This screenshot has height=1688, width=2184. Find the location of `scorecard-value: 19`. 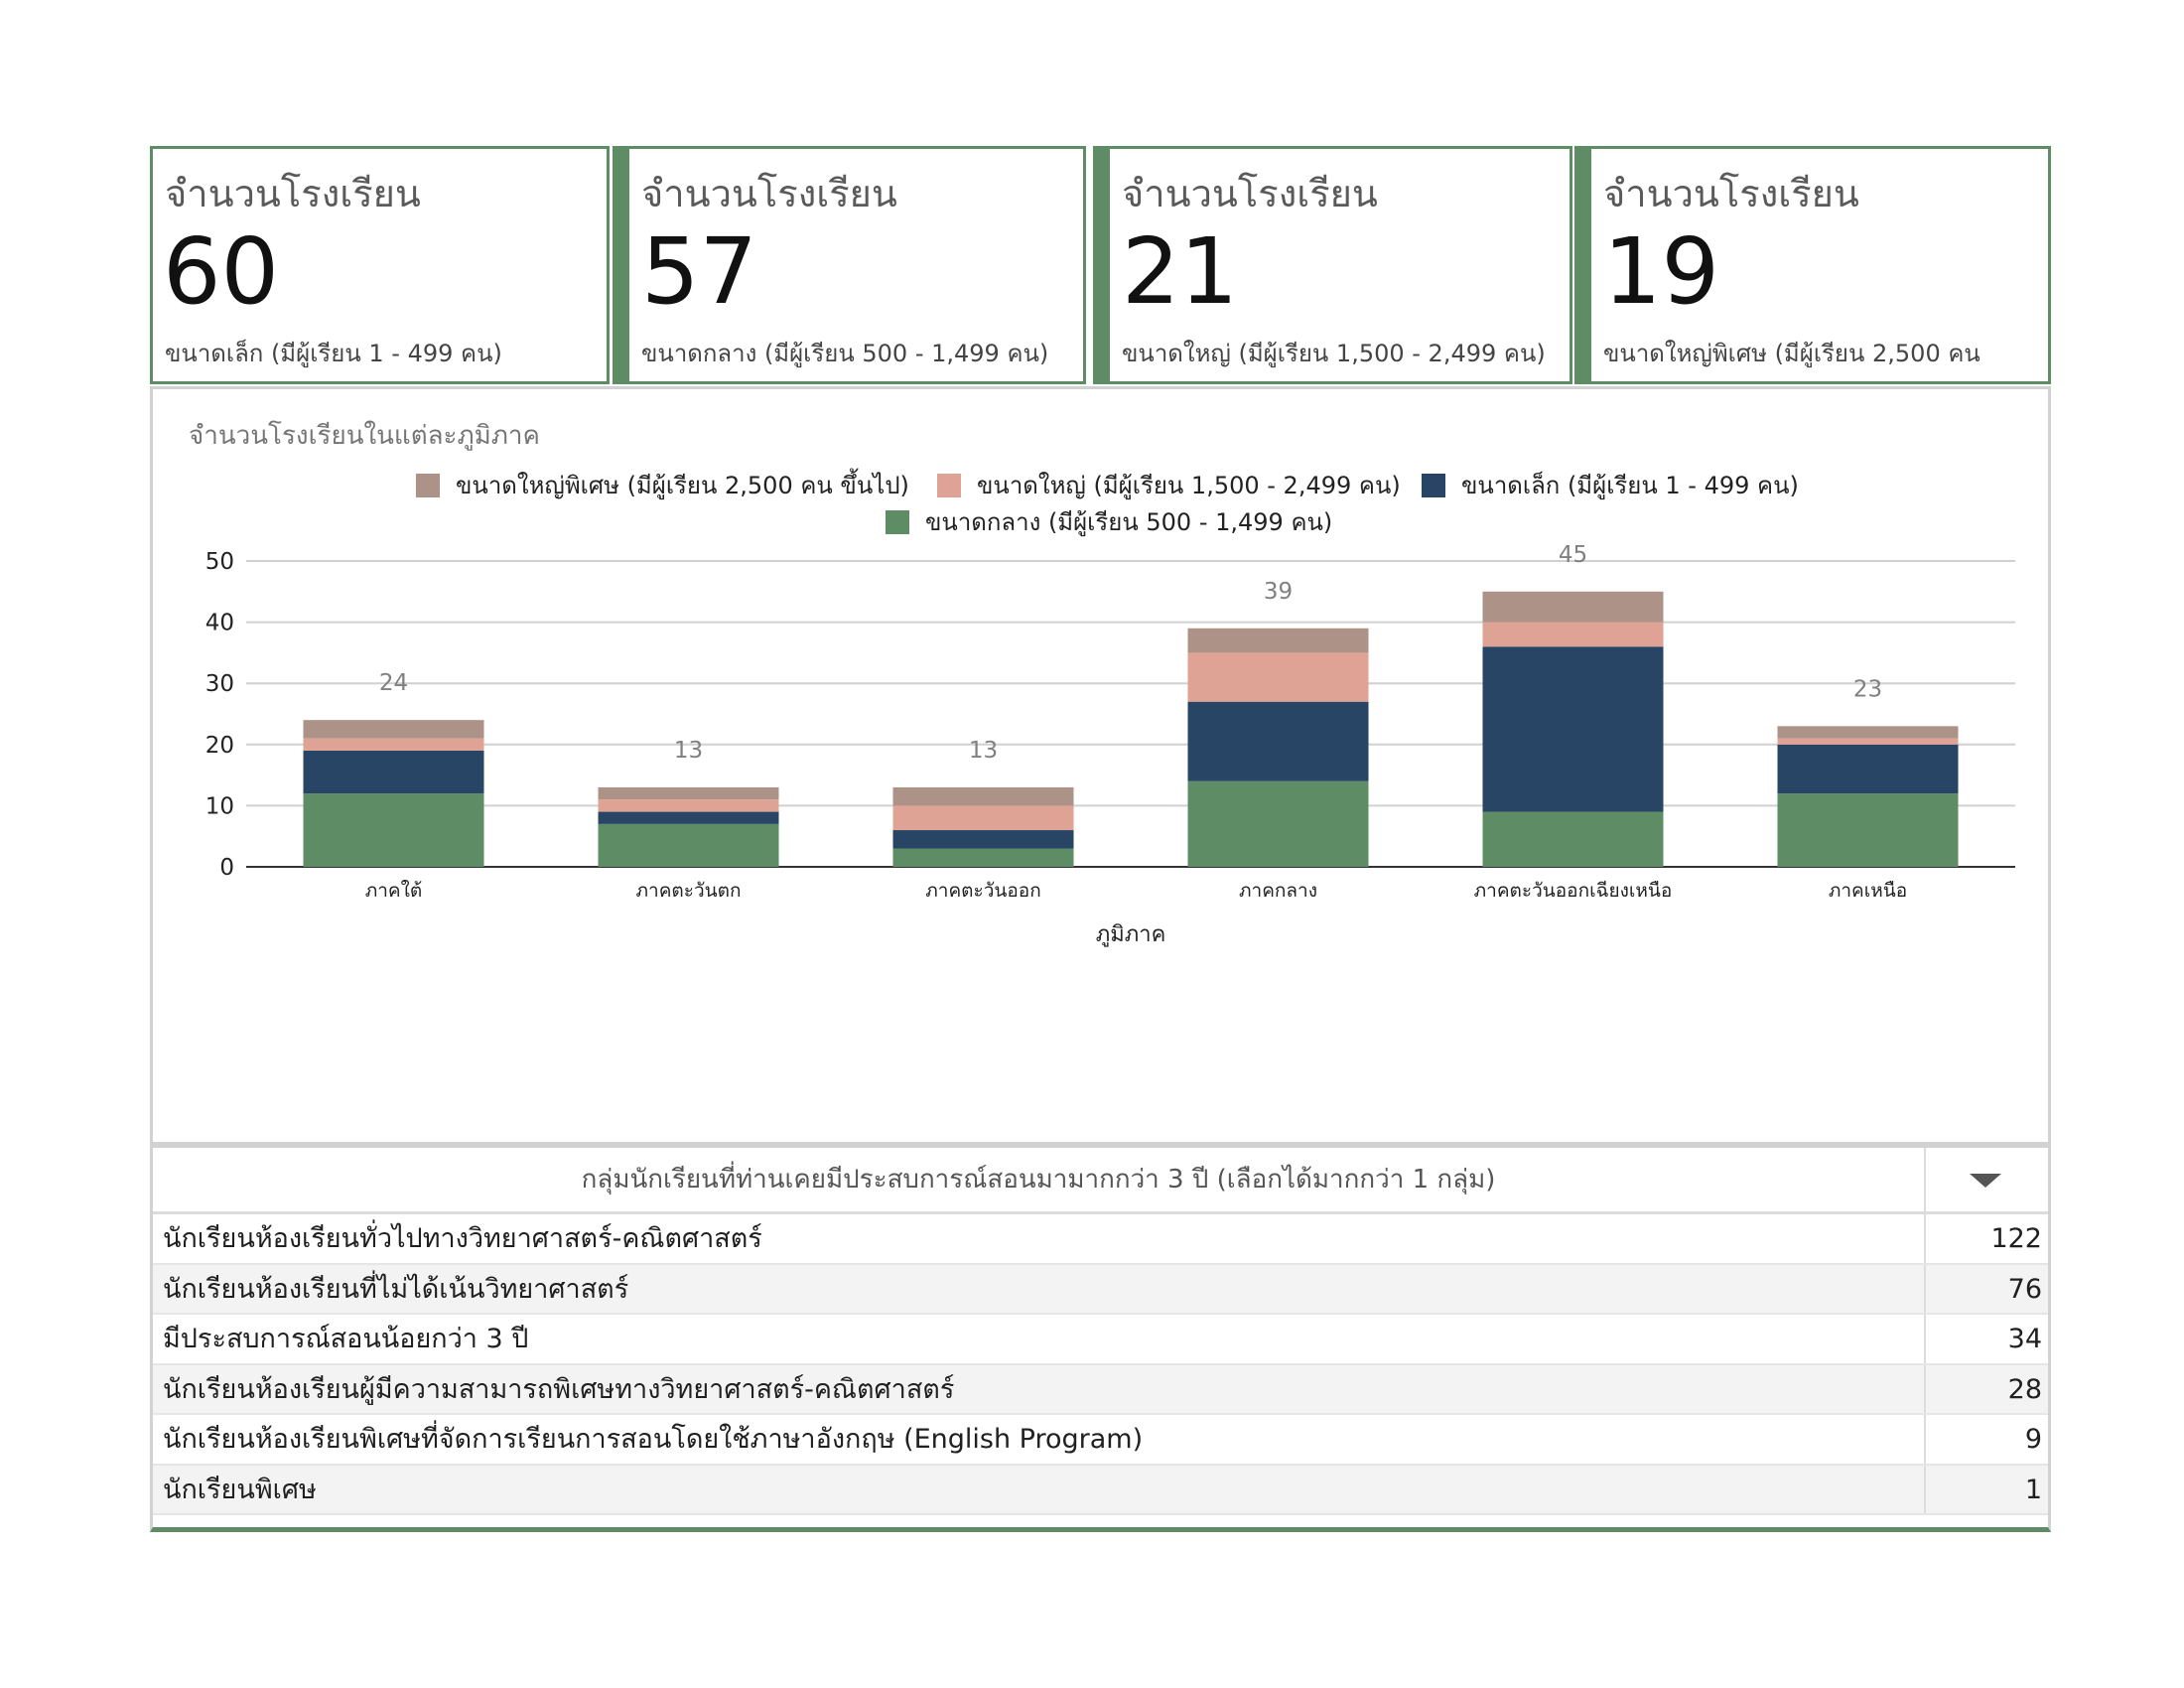

scorecard-value: 19 is located at coordinates (1661, 271).